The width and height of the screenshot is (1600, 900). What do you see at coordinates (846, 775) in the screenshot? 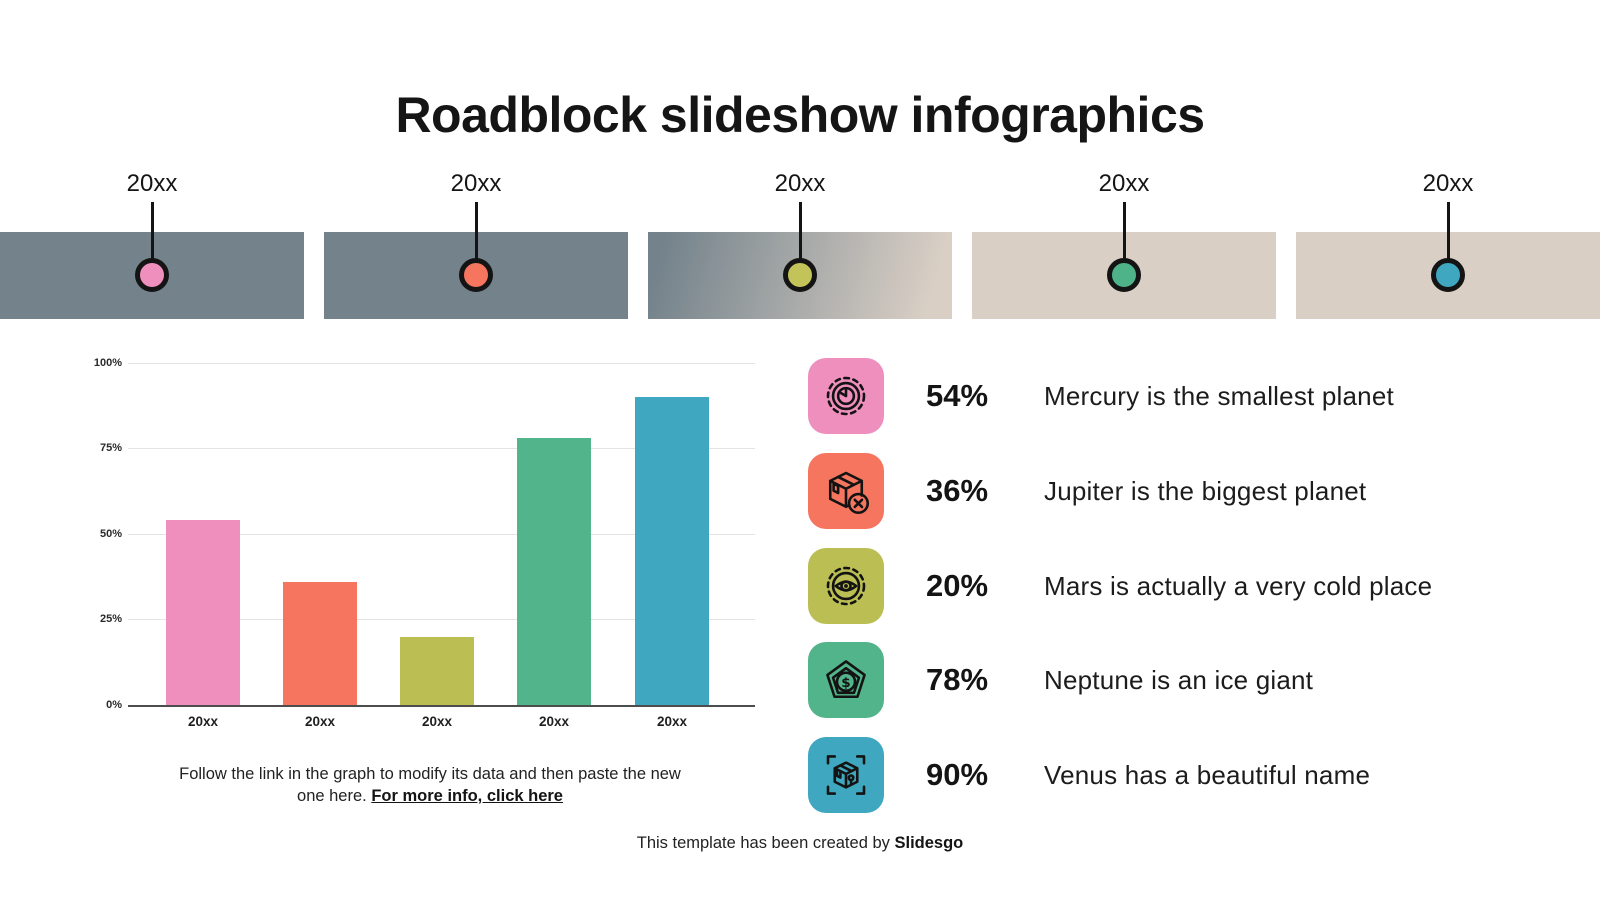
I see `box-scan-icon` at bounding box center [846, 775].